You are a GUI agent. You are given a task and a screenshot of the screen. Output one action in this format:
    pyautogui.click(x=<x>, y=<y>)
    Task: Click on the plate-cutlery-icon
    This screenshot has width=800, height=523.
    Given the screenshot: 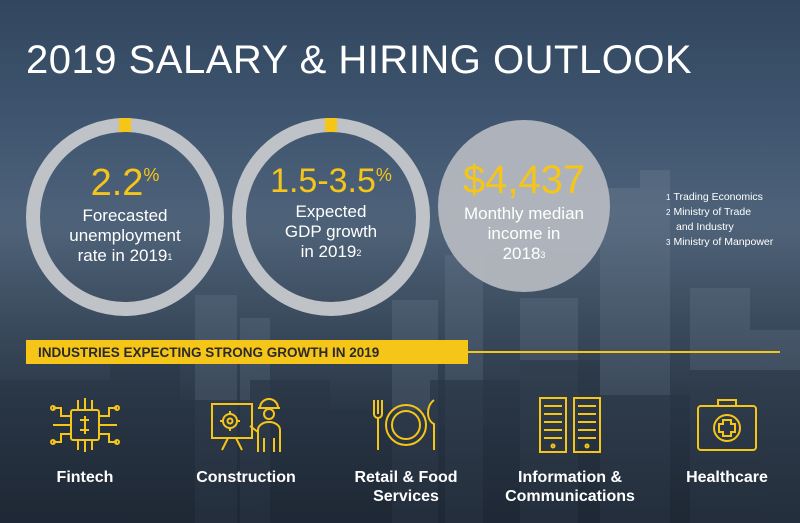 What is the action you would take?
    pyautogui.click(x=404, y=424)
    